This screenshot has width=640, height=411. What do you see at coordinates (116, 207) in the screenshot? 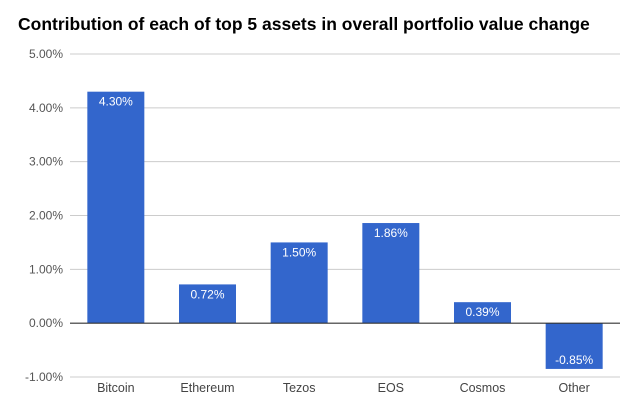
I see `bar-bitcoin` at bounding box center [116, 207].